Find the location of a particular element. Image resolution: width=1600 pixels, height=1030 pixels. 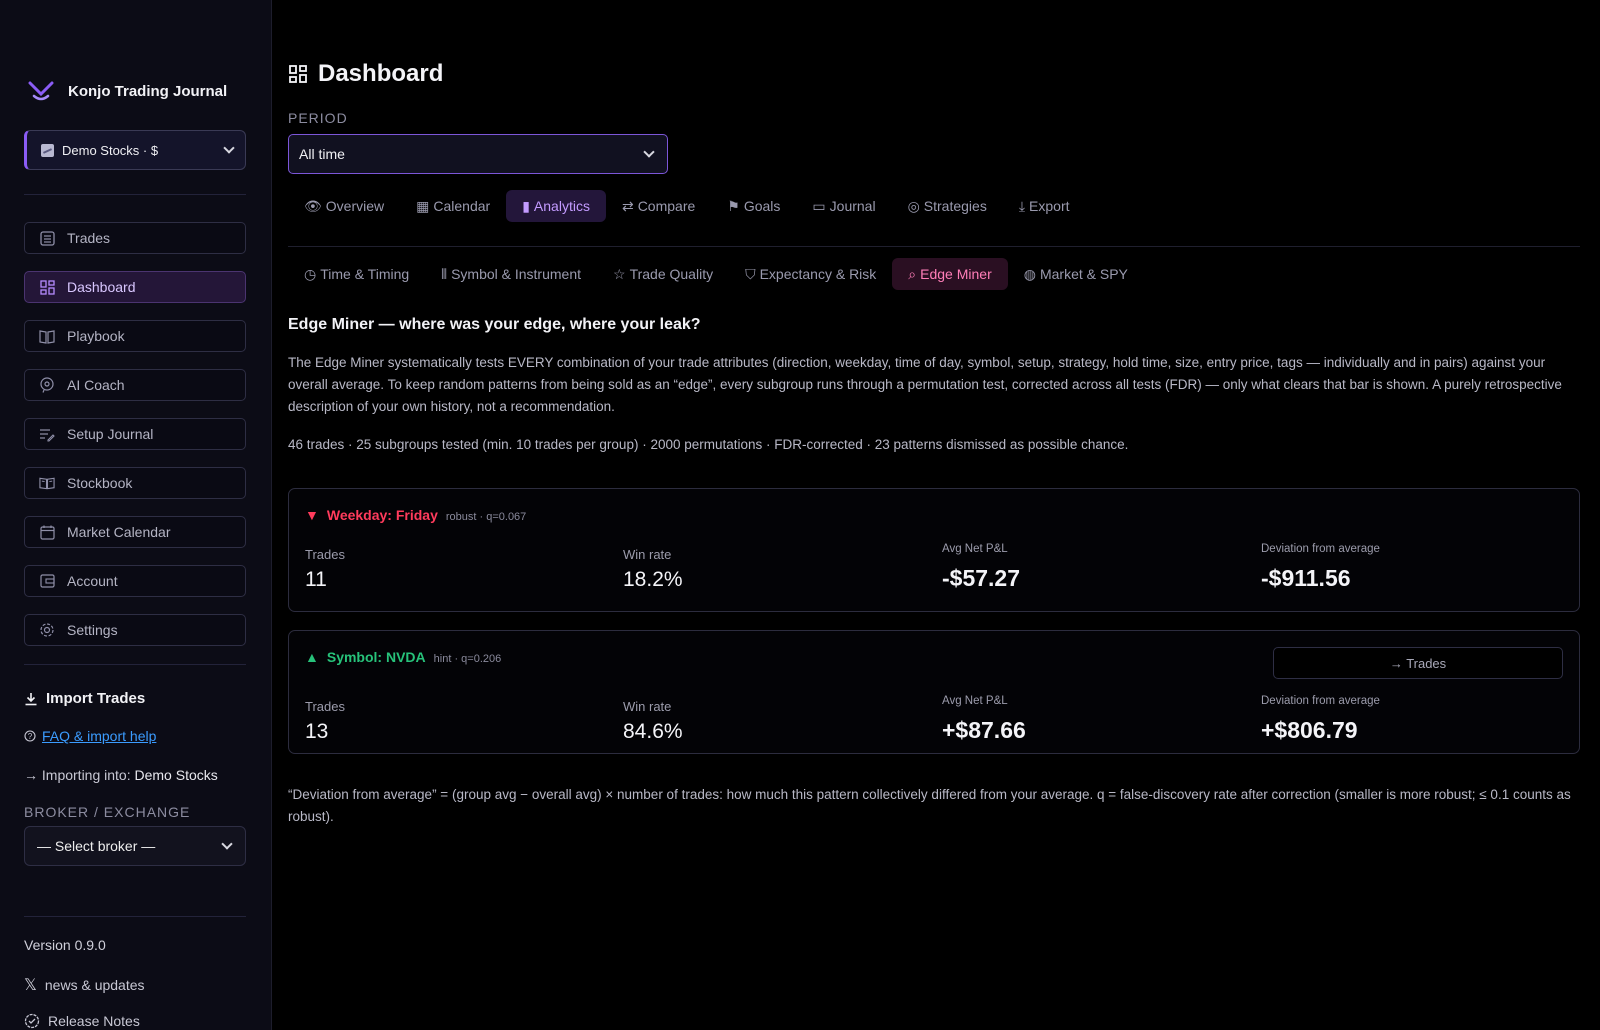

chart-icon is located at coordinates (47, 150).